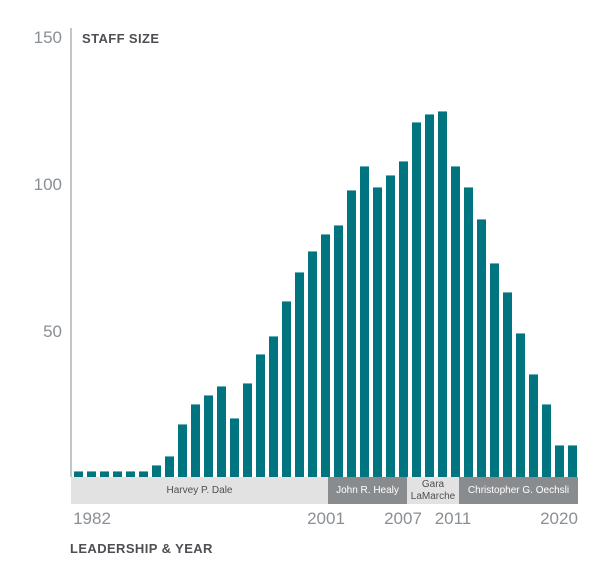 Image resolution: width=600 pixels, height=580 pixels. Describe the element at coordinates (559, 518) in the screenshot. I see `x-tick-2020: 2020` at that location.